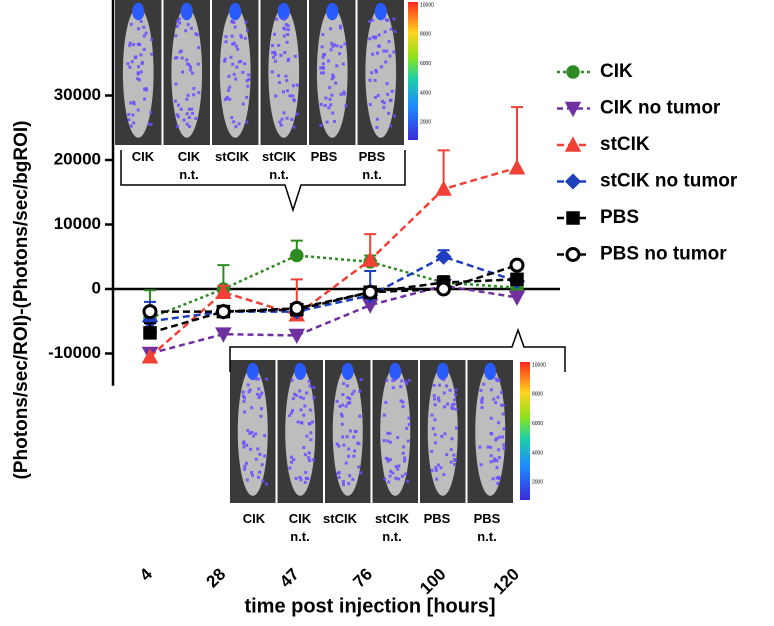 This screenshot has width=774, height=626. I want to click on brace, so click(263, 181).